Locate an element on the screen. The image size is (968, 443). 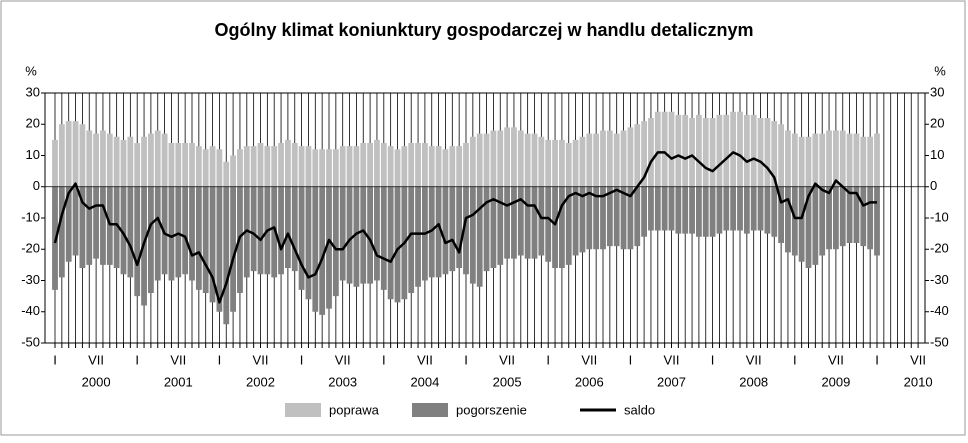
y2-tick-label: 20 is located at coordinates (937, 123).